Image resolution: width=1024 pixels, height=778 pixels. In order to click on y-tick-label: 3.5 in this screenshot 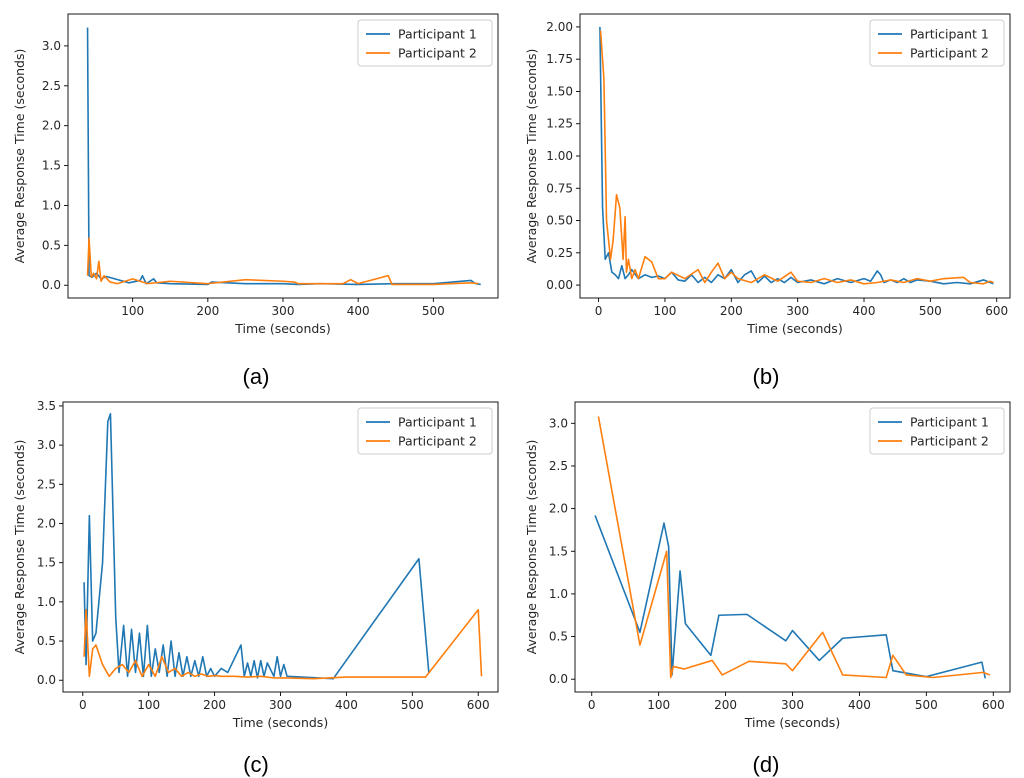, I will do `click(46, 406)`.